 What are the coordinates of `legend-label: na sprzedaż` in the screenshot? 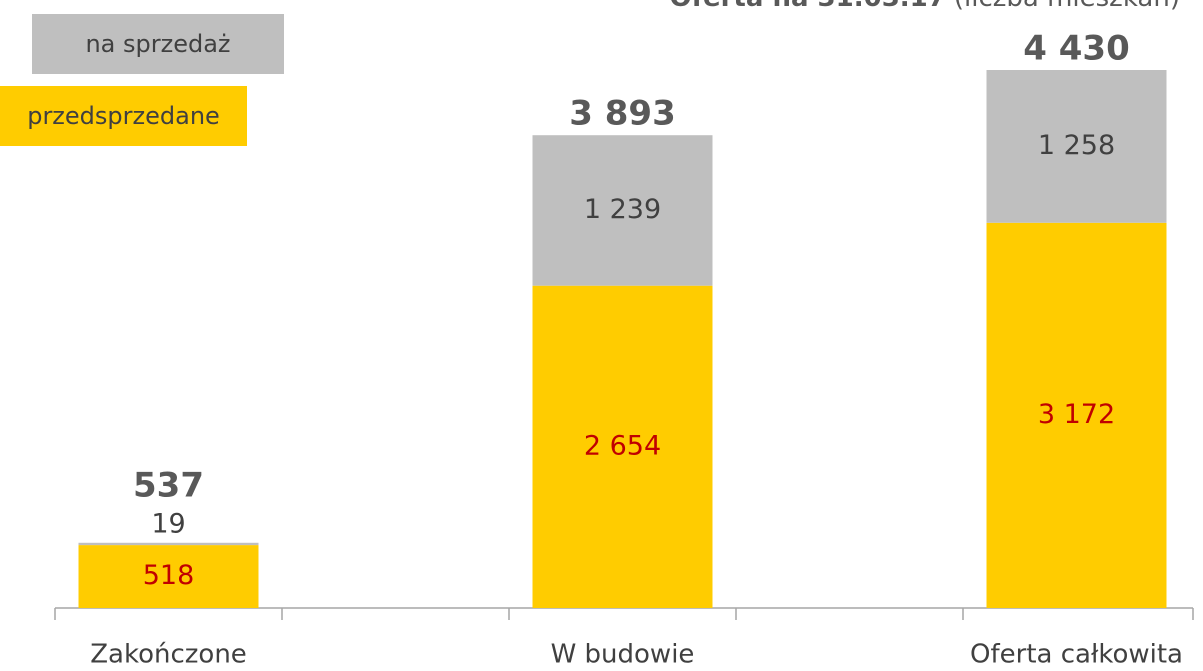 It's located at (157, 44).